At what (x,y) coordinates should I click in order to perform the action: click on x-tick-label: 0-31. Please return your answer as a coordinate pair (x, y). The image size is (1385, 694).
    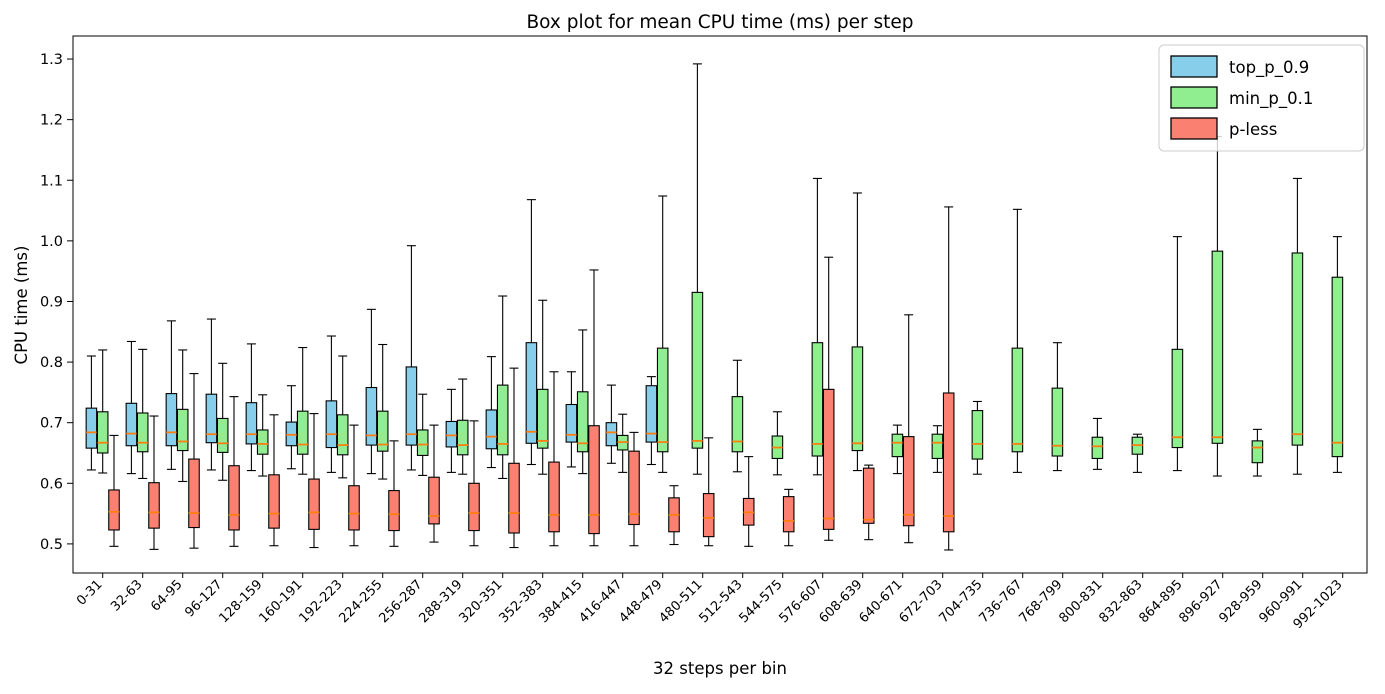
    Looking at the image, I should click on (89, 592).